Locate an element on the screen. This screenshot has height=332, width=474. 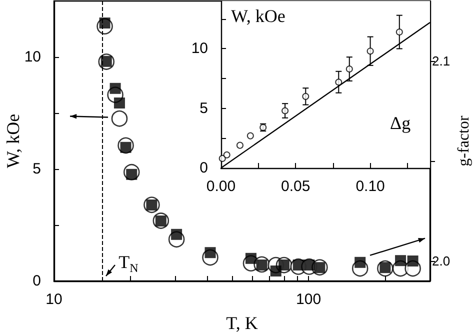
x-tick-label: 0.00 is located at coordinates (221, 186).